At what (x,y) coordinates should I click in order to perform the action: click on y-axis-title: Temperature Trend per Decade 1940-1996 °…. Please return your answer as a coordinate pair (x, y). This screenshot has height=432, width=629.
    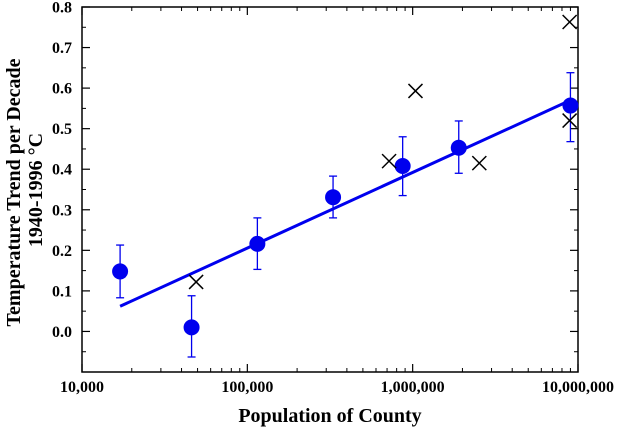
    Looking at the image, I should click on (25, 190).